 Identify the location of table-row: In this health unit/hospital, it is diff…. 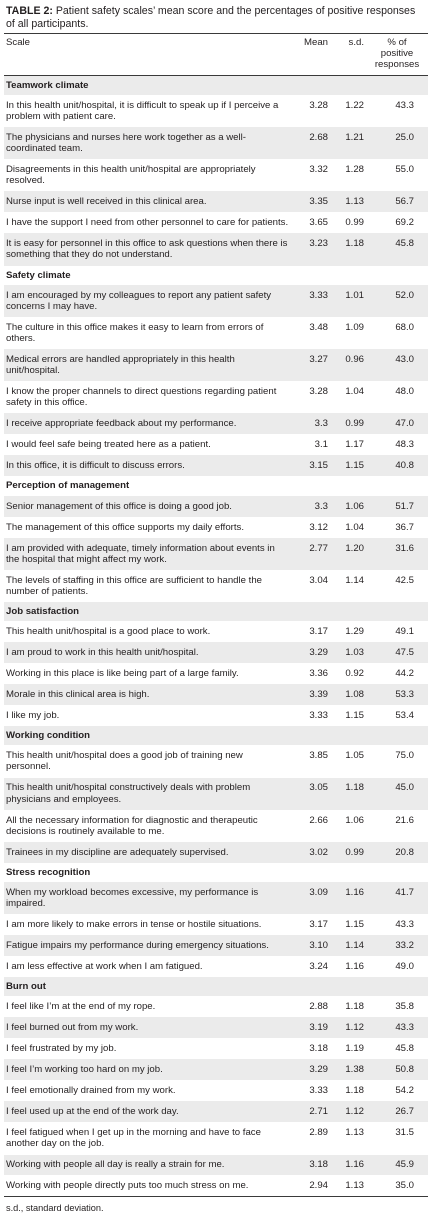
(216, 111).